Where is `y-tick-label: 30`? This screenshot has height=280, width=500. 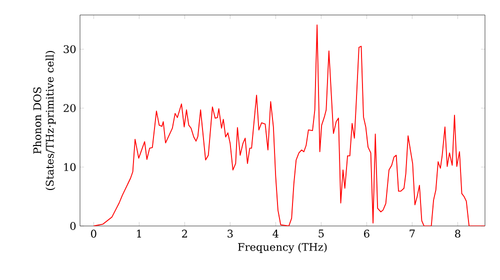 y-tick-label: 30 is located at coordinates (70, 49).